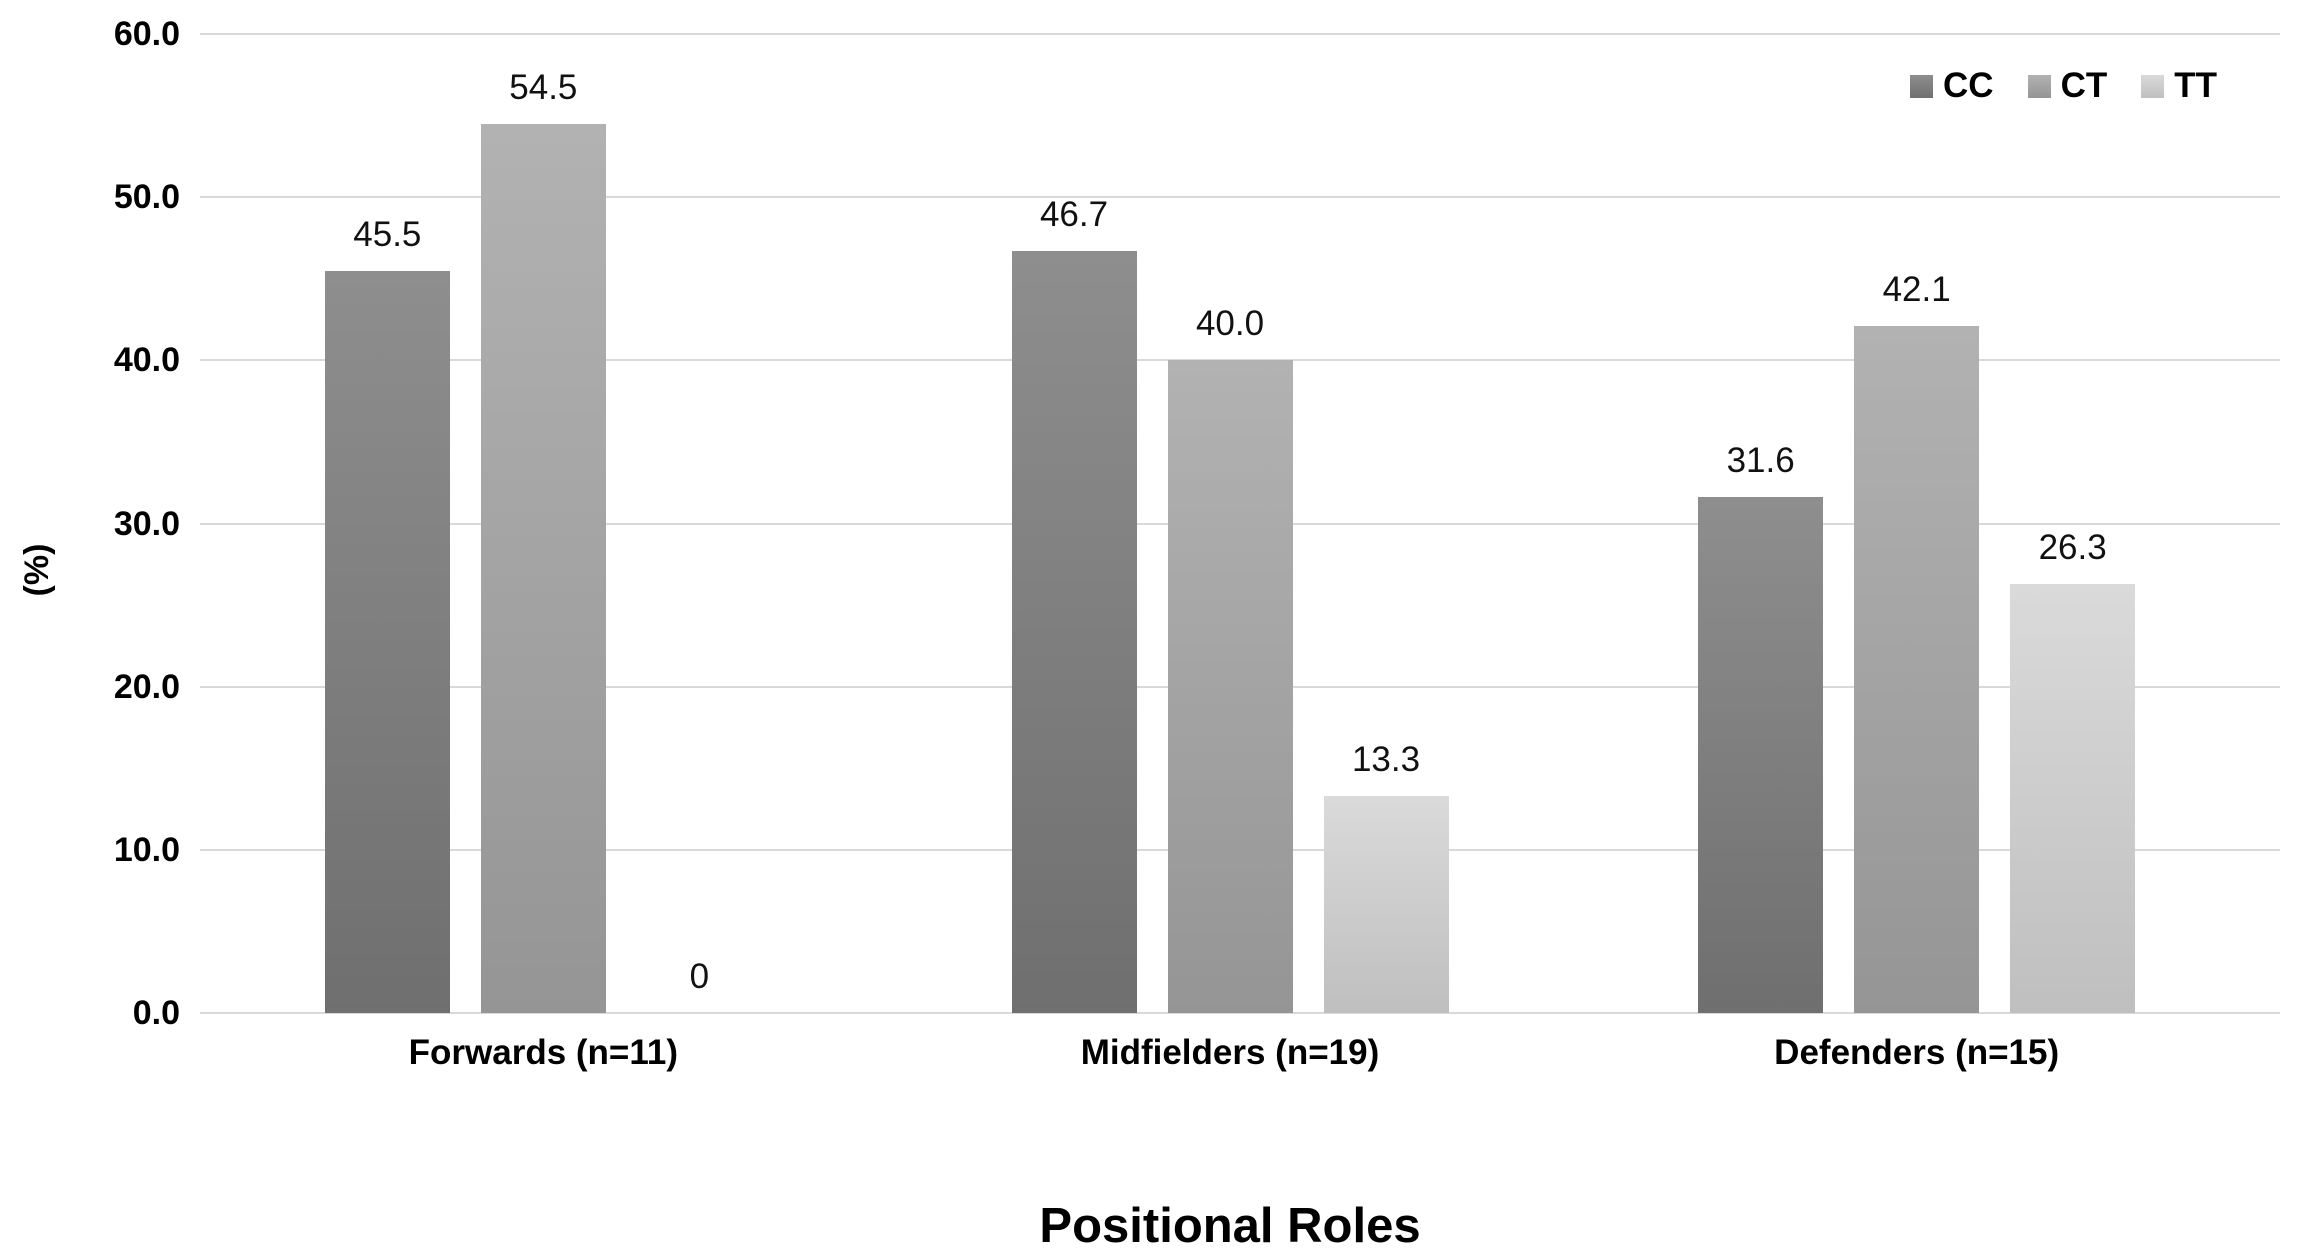  What do you see at coordinates (146, 523) in the screenshot?
I see `y-tick-label: 30.0` at bounding box center [146, 523].